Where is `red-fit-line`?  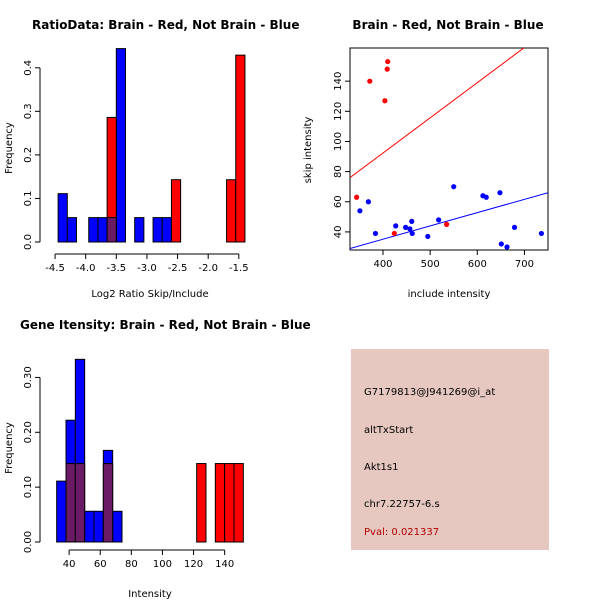 red-fit-line is located at coordinates (437, 113).